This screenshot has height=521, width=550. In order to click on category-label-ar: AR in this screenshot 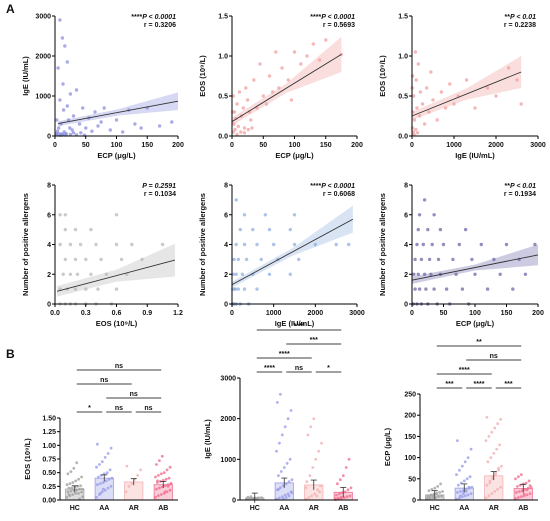, I will do `click(314, 508)`.